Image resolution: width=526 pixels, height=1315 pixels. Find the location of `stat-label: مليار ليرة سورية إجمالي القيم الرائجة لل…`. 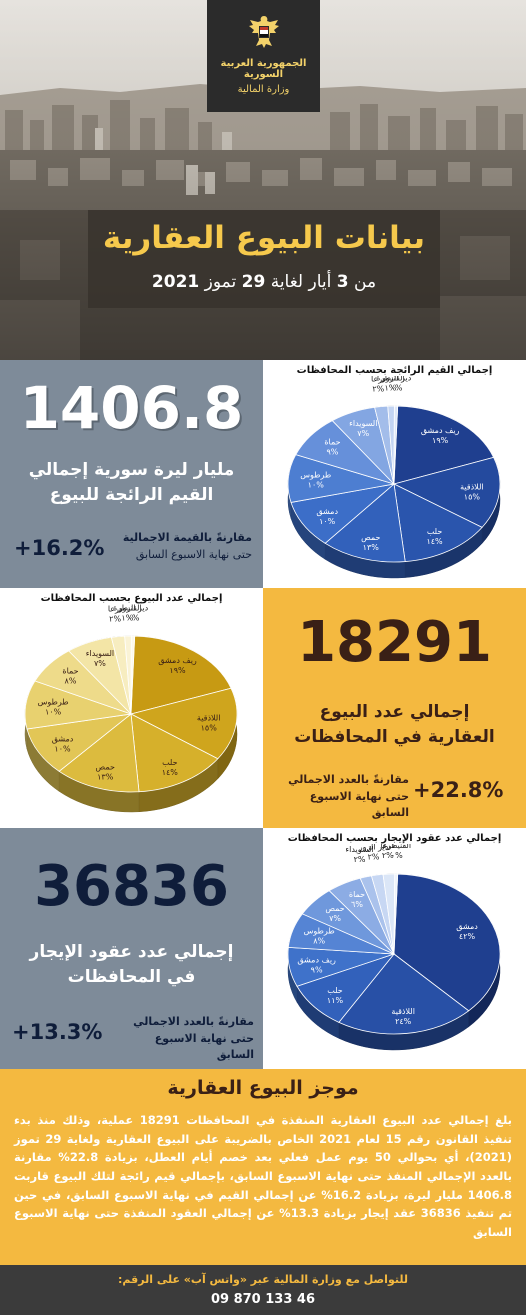

stat-label: مليار ليرة سورية إجمالي القيم الرائجة لل… is located at coordinates (131, 482).